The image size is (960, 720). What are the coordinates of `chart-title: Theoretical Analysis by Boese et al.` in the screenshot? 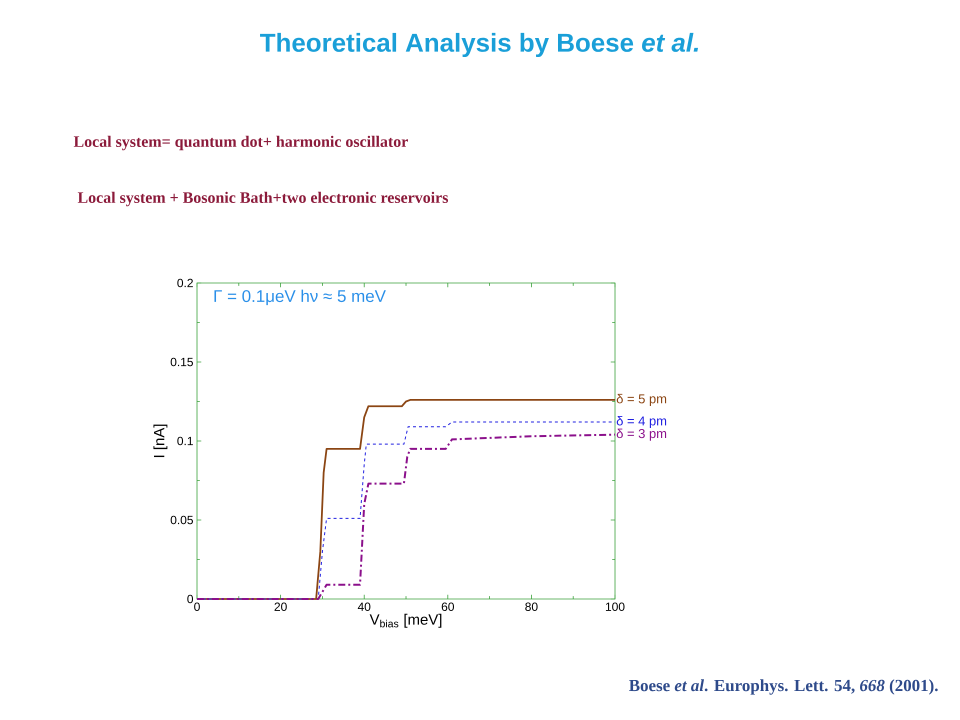 It's located at (479, 45).